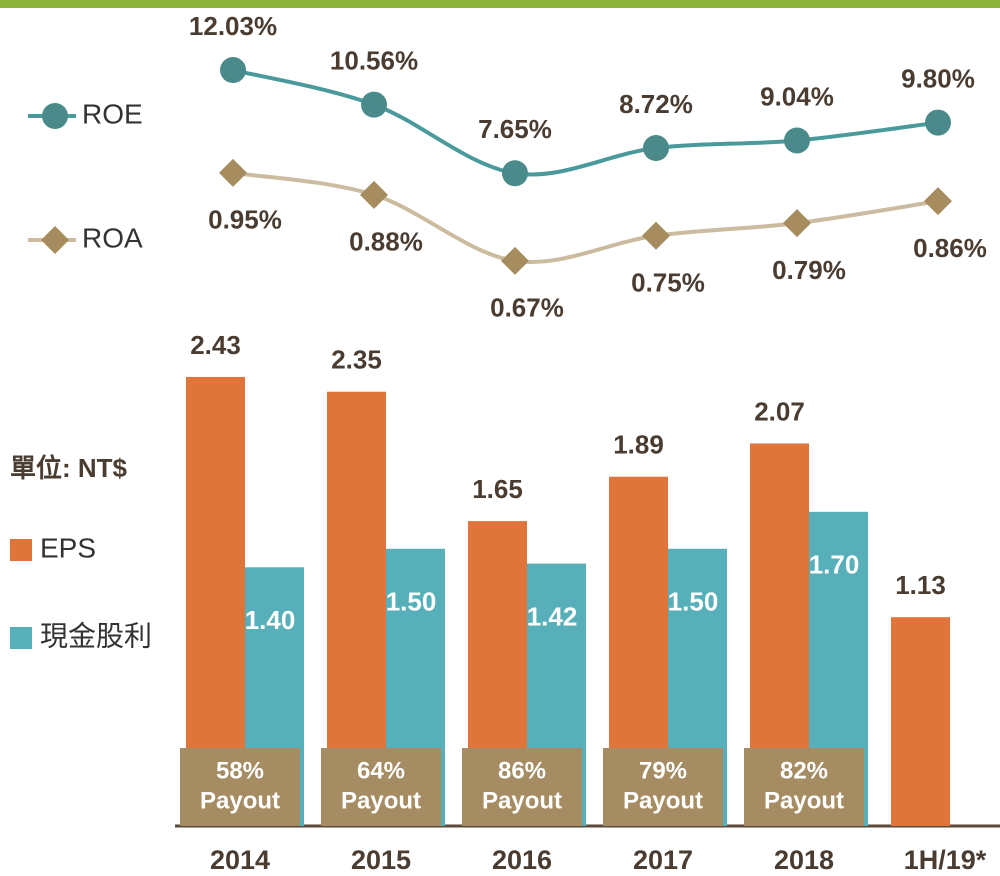  What do you see at coordinates (270, 620) in the screenshot?
I see `data-label: 1.40` at bounding box center [270, 620].